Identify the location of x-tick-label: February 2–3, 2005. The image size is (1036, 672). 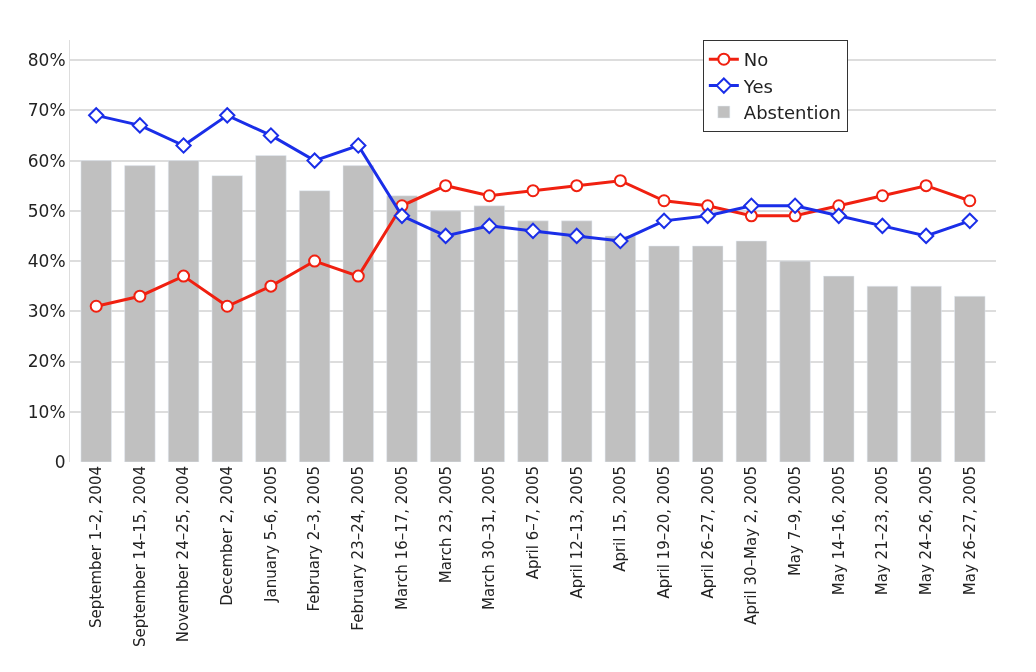
(314, 539).